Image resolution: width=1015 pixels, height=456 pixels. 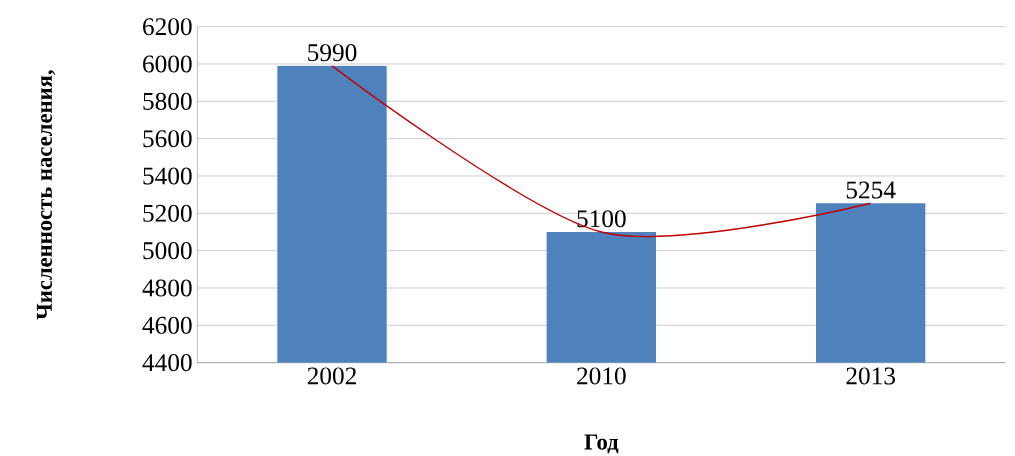 I want to click on x-tick-label: 2013, so click(x=870, y=376).